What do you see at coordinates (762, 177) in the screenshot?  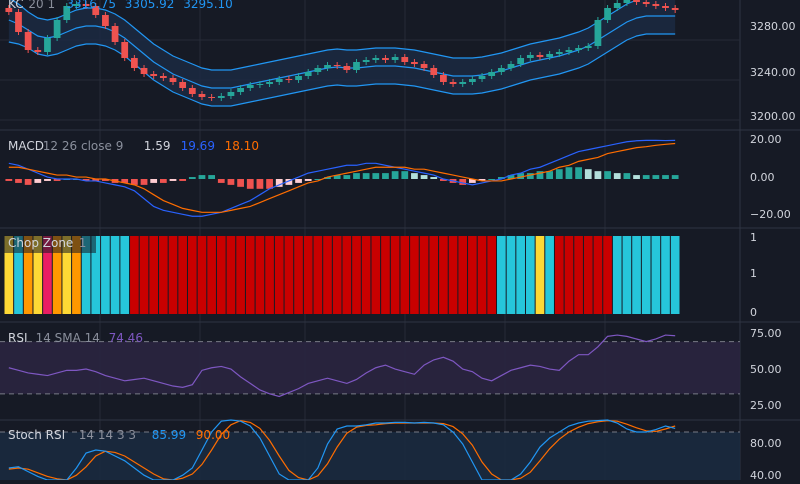 I see `axis-tick-label: 0.00` at bounding box center [762, 177].